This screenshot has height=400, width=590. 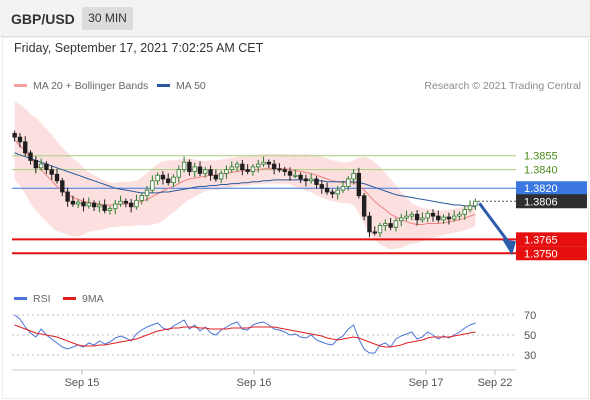 What do you see at coordinates (107, 18) in the screenshot?
I see `timeframe-button: 30 MIN` at bounding box center [107, 18].